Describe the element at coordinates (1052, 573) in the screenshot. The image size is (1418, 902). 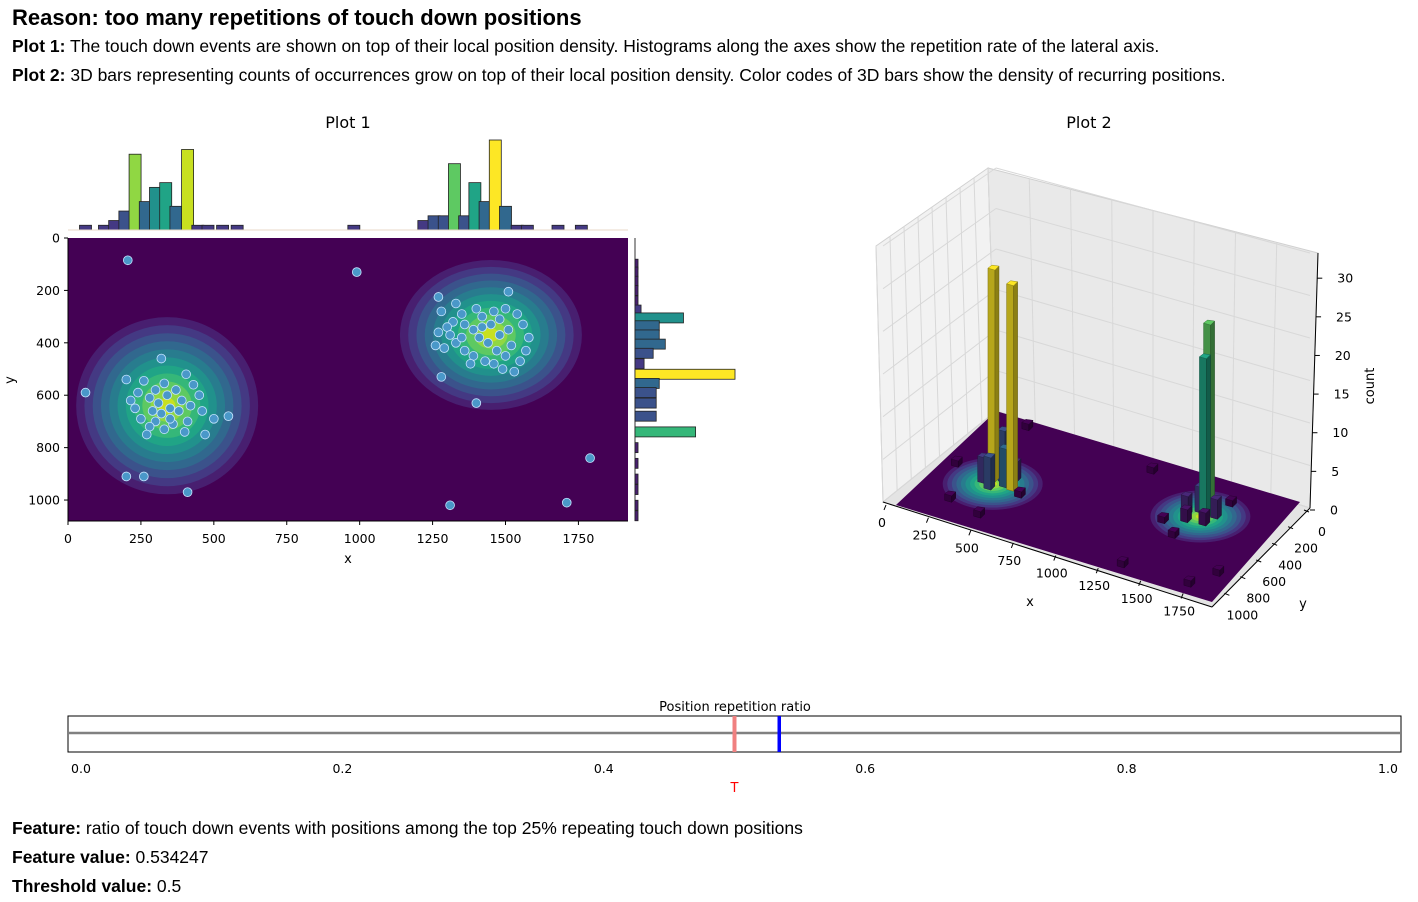
I see `plot2-x-tick-label: 1000` at that location.